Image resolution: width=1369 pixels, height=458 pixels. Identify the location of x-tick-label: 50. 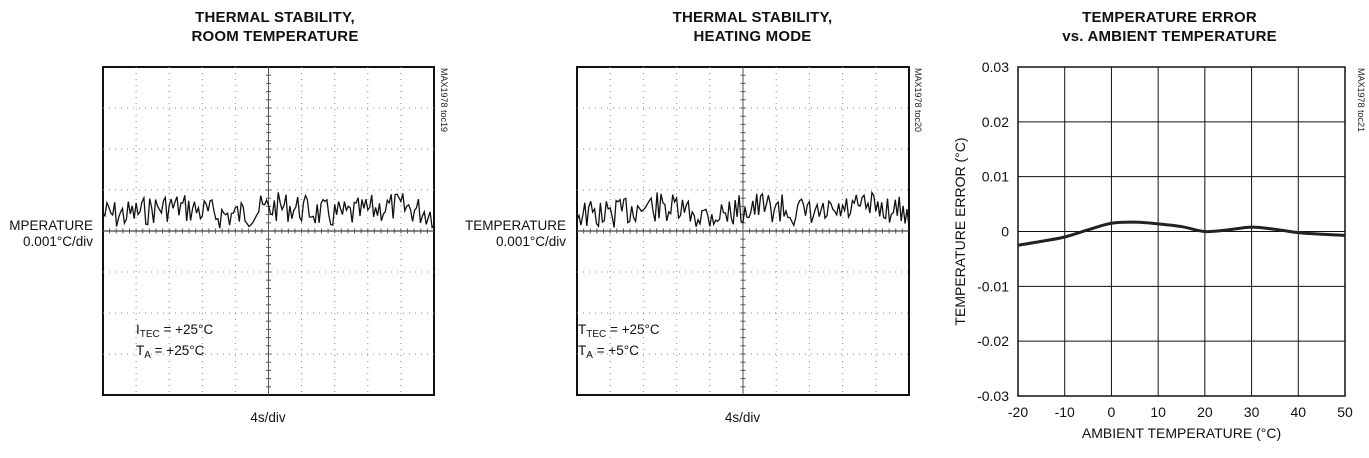
(1345, 412).